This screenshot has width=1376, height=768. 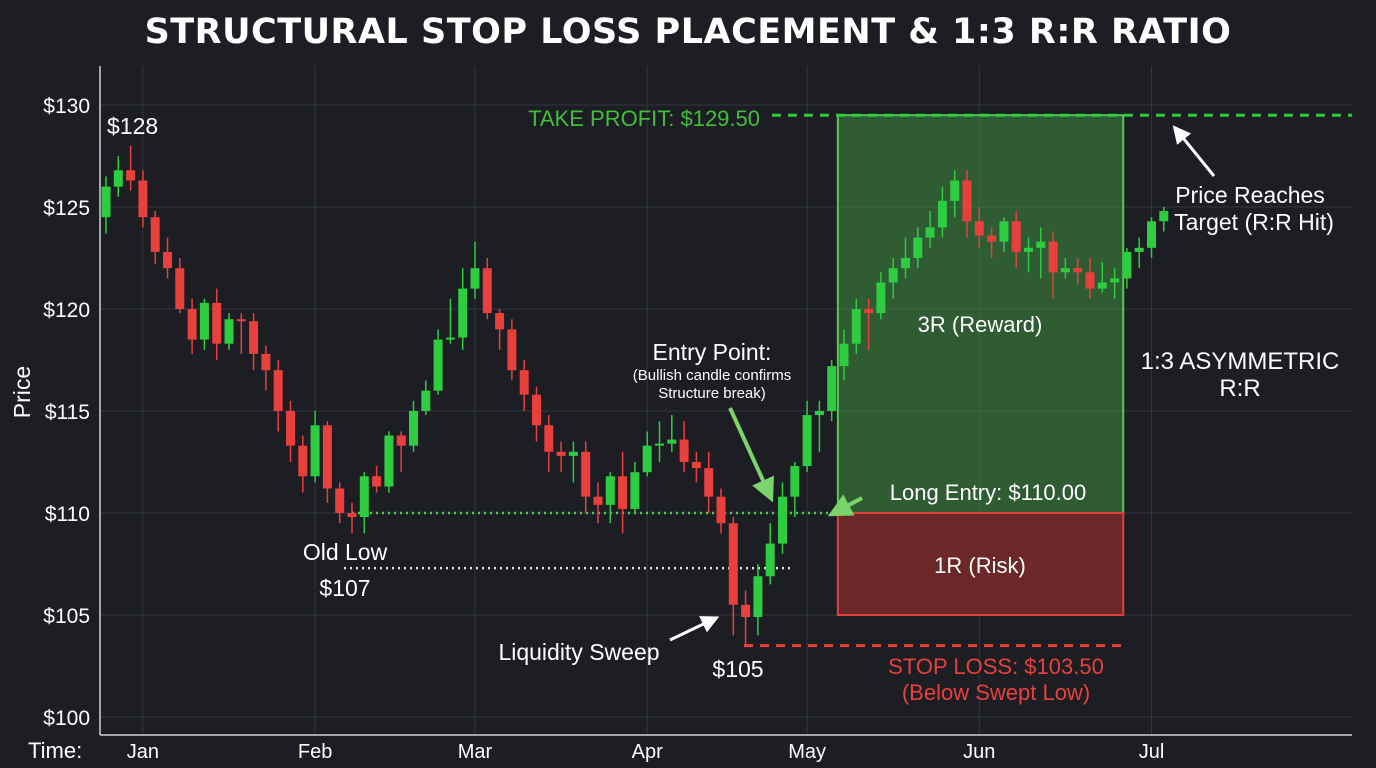 I want to click on x-tick-label: Mar, so click(x=475, y=752).